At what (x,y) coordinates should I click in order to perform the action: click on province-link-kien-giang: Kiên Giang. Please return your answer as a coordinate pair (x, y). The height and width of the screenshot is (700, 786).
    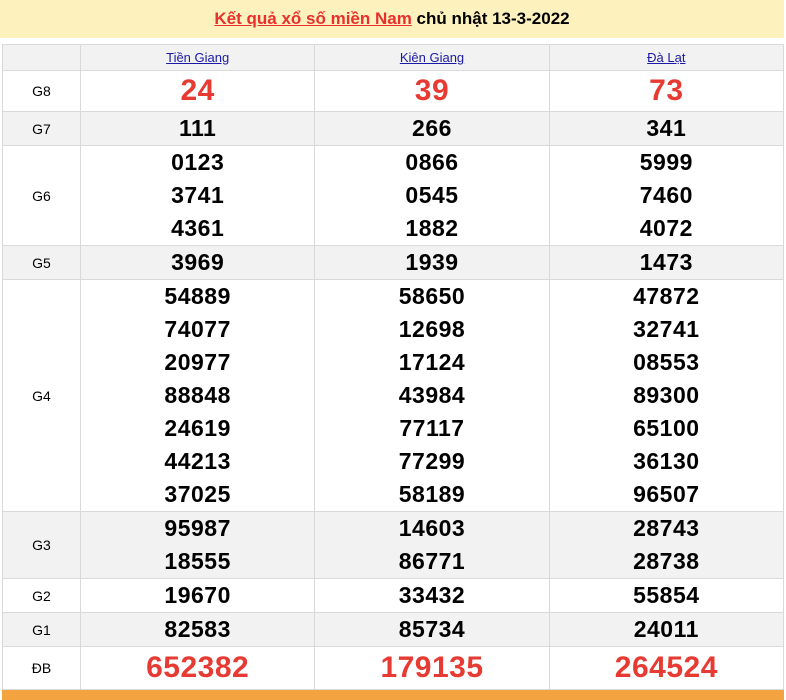
    Looking at the image, I should click on (432, 57).